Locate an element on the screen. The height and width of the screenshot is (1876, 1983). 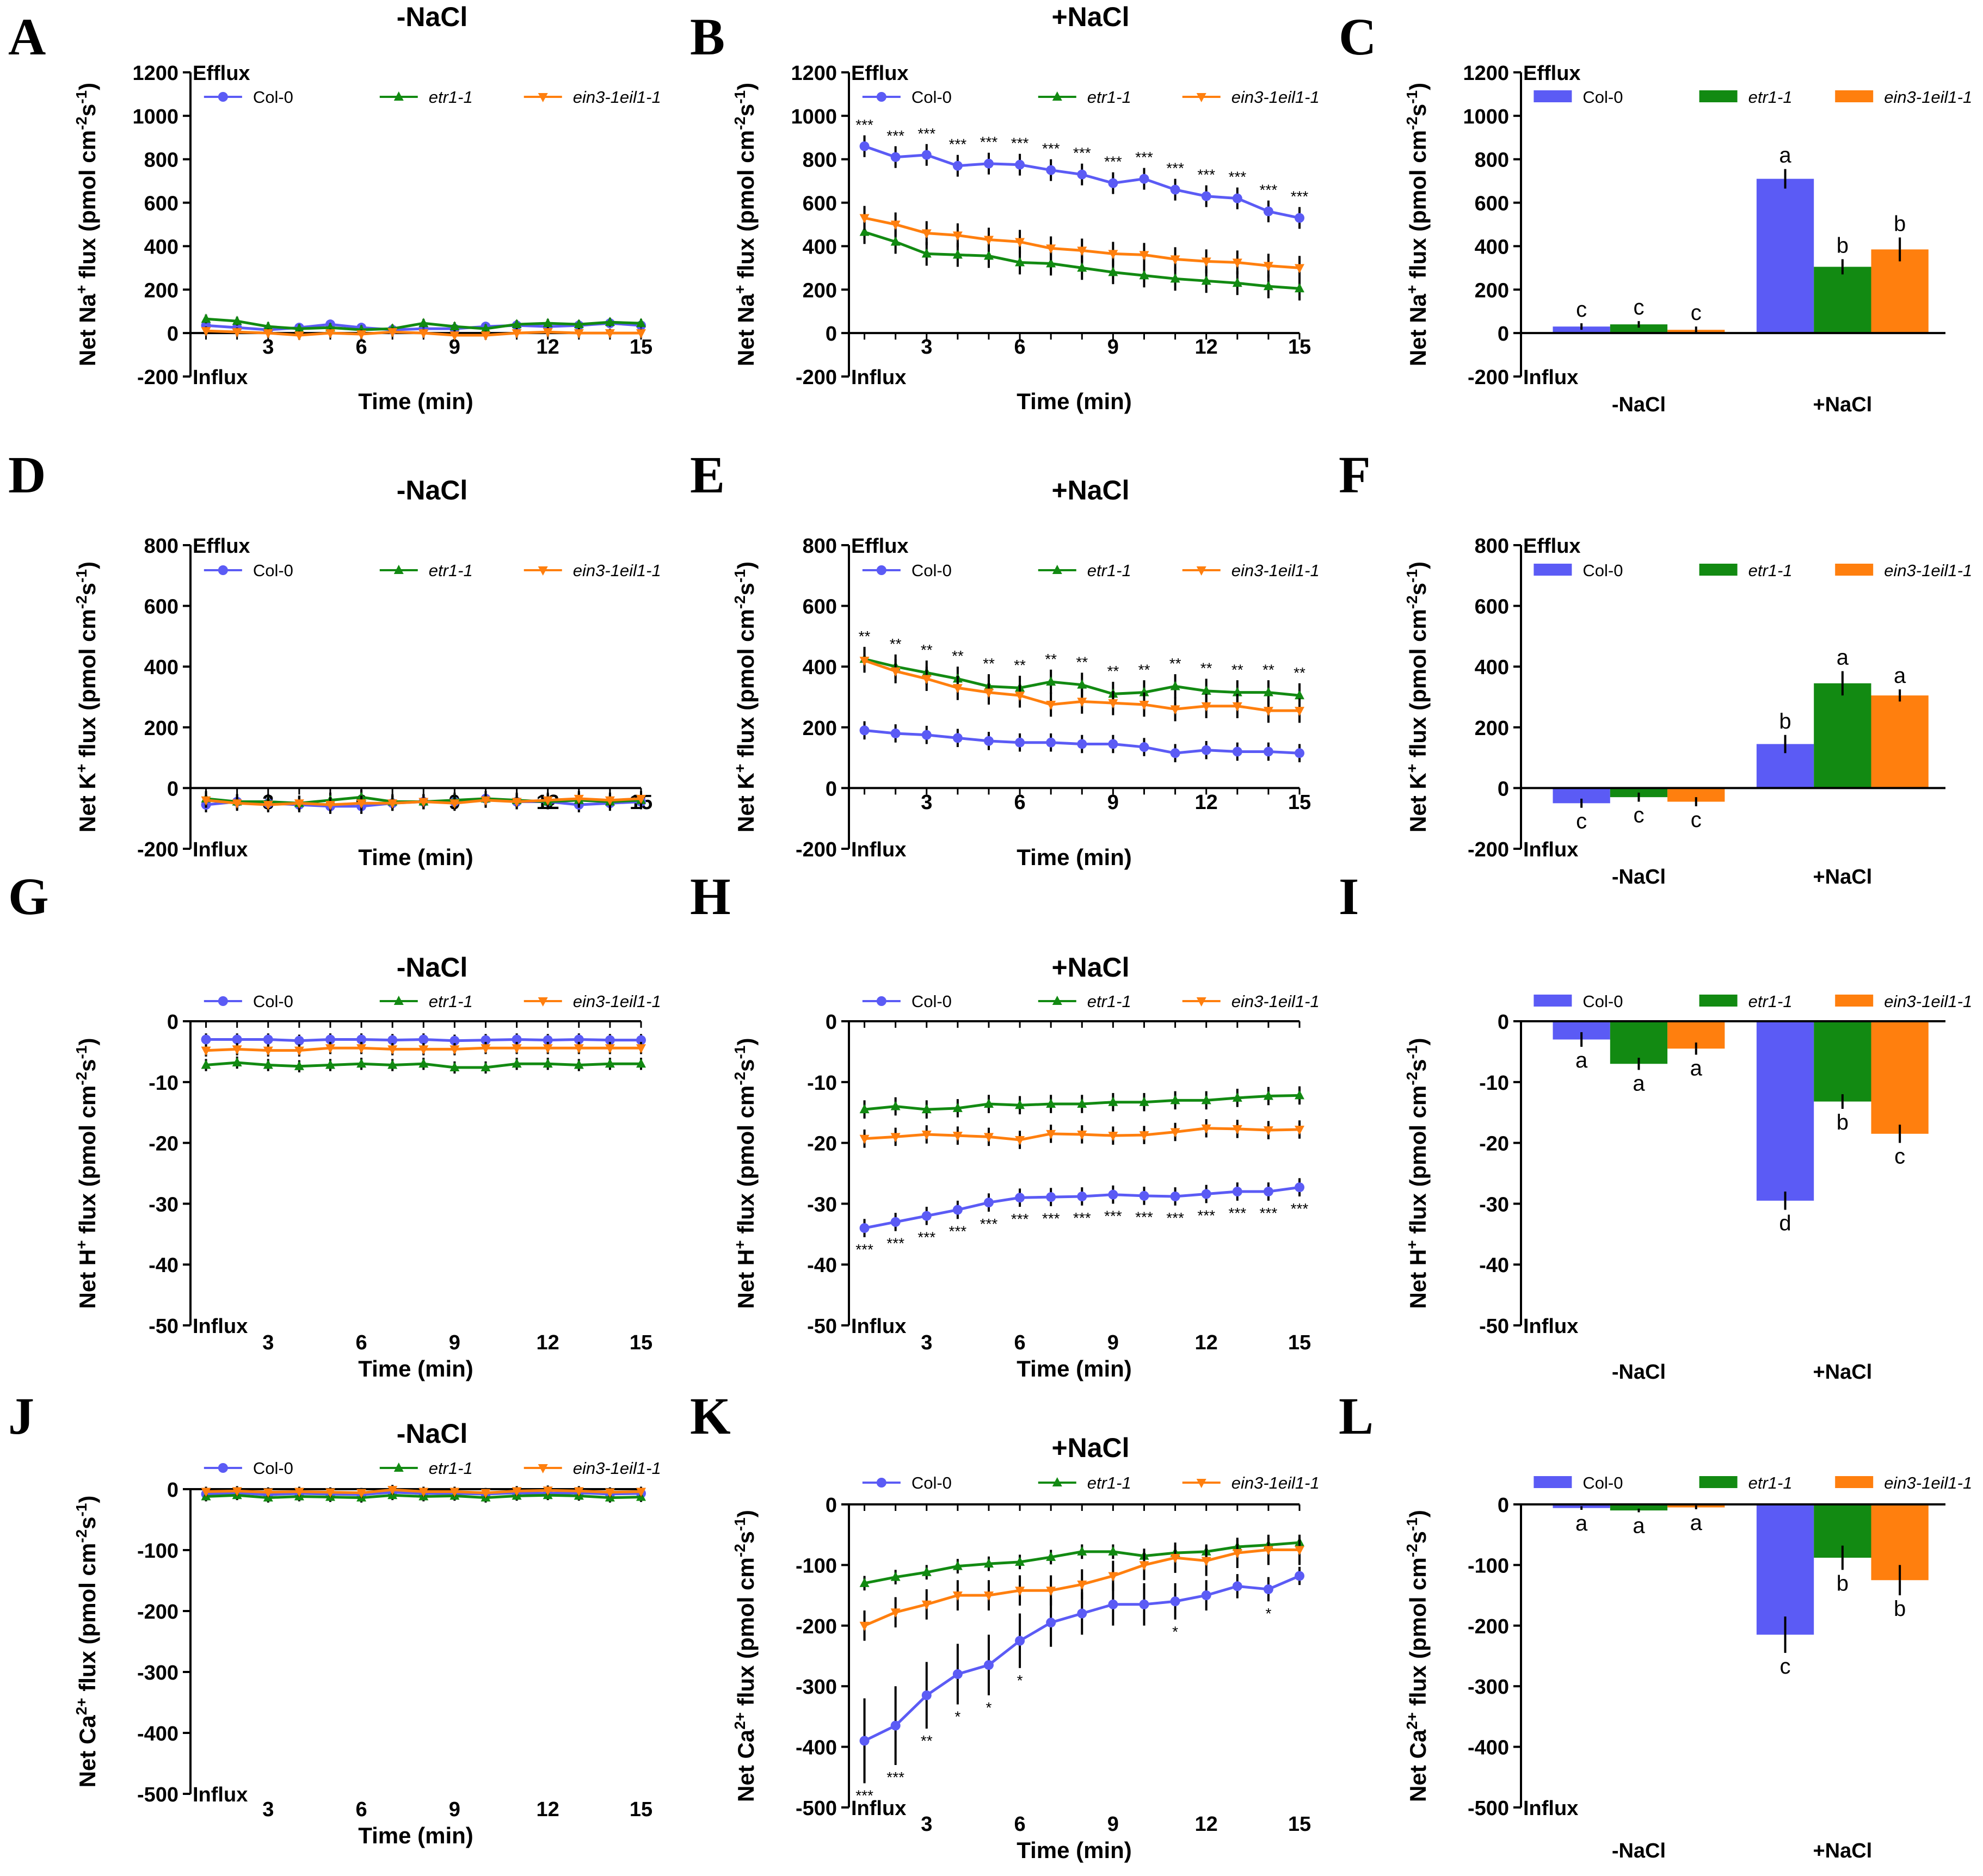
panel-title: -NaCl is located at coordinates (432, 17).